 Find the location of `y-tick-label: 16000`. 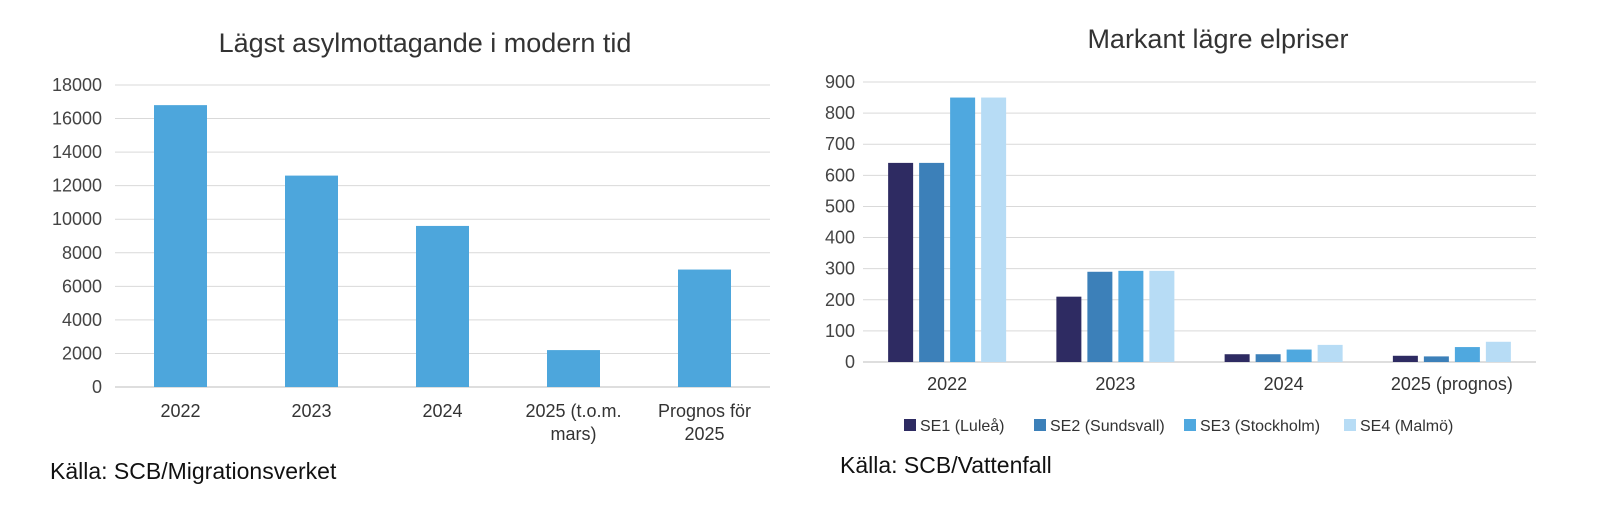

y-tick-label: 16000 is located at coordinates (77, 119).